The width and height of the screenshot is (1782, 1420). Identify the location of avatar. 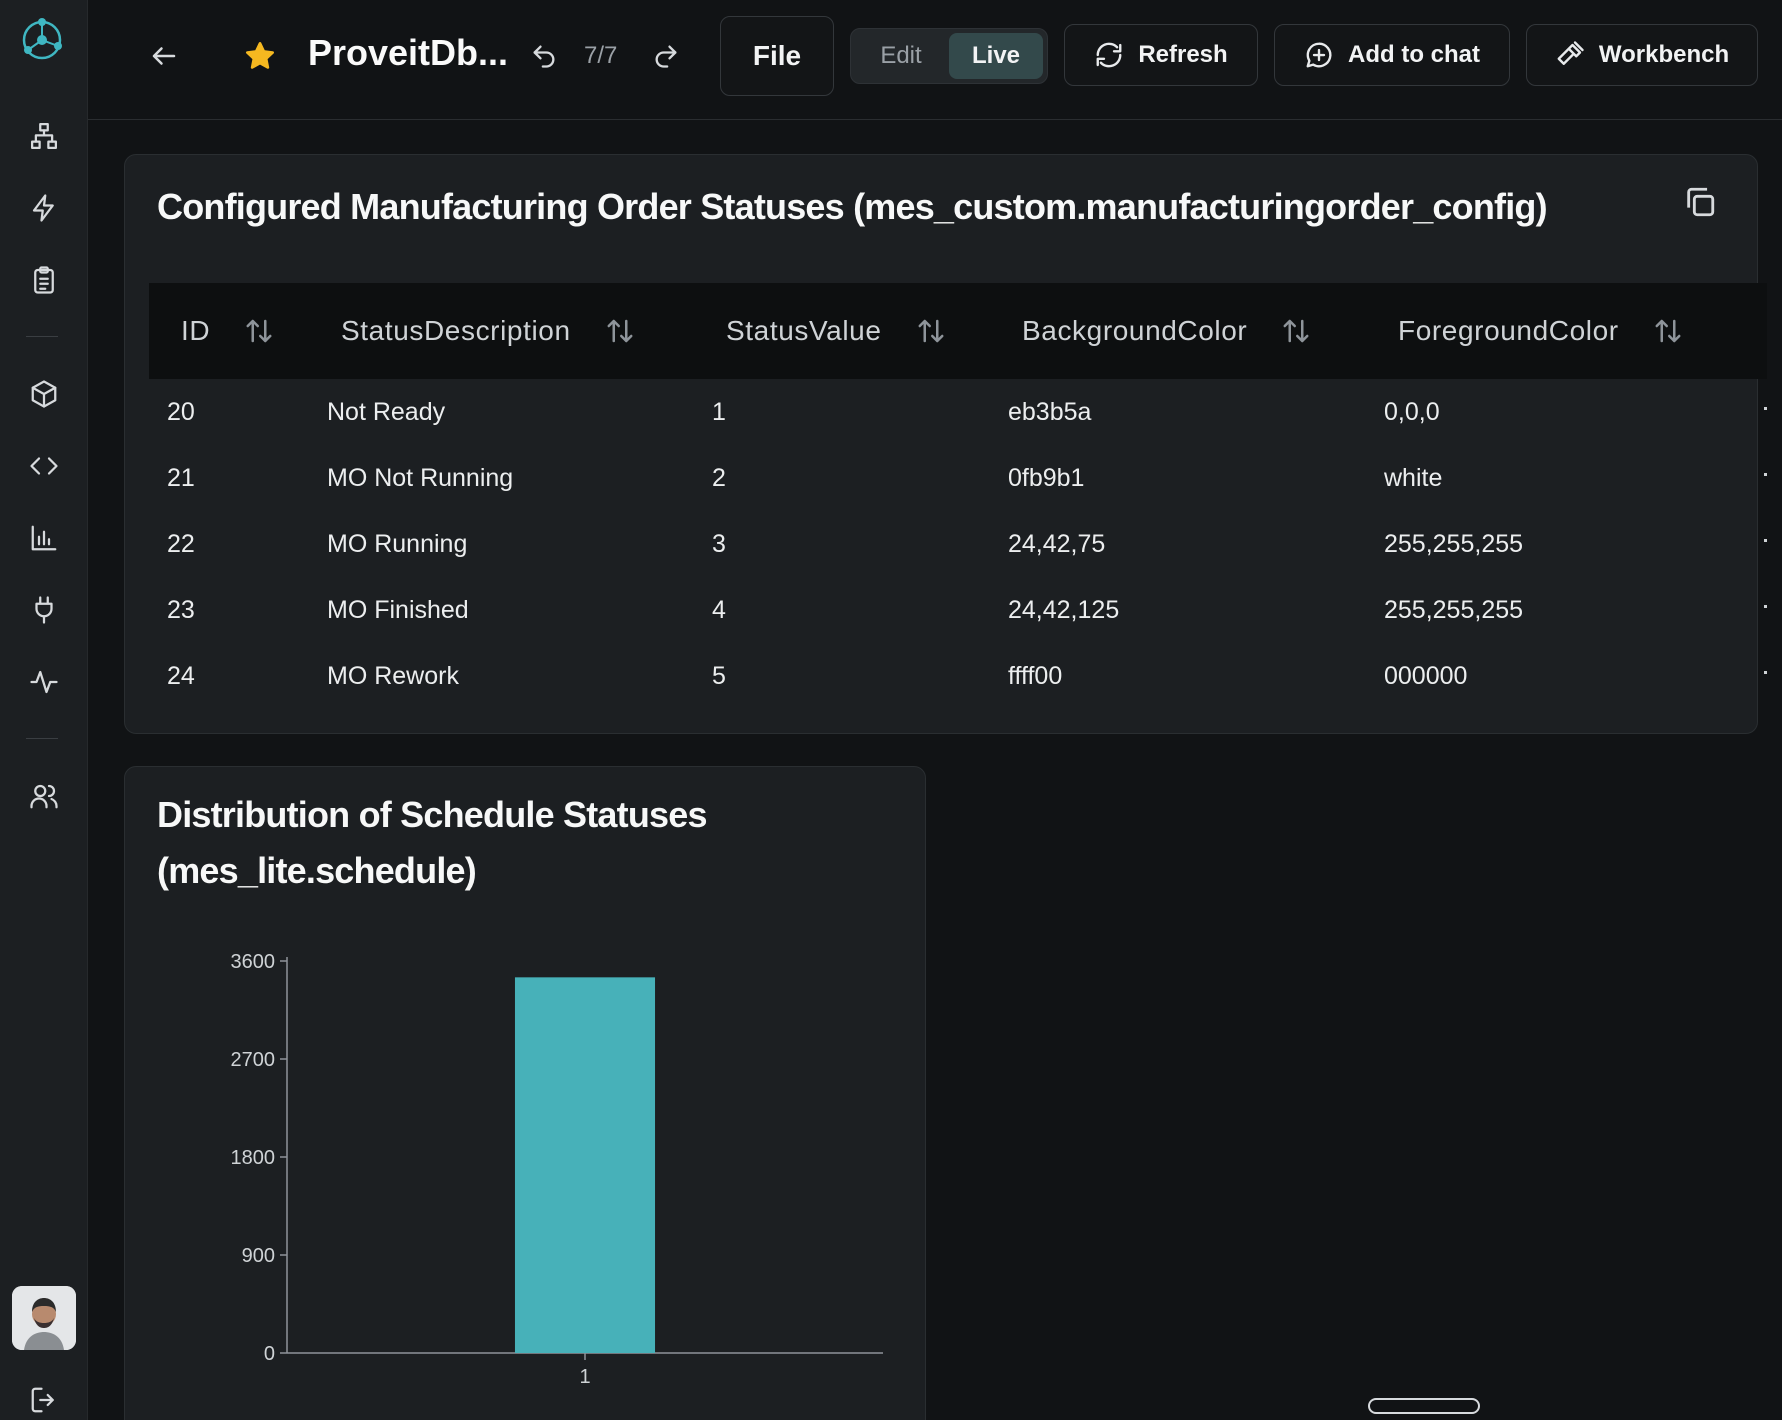
(44, 1318).